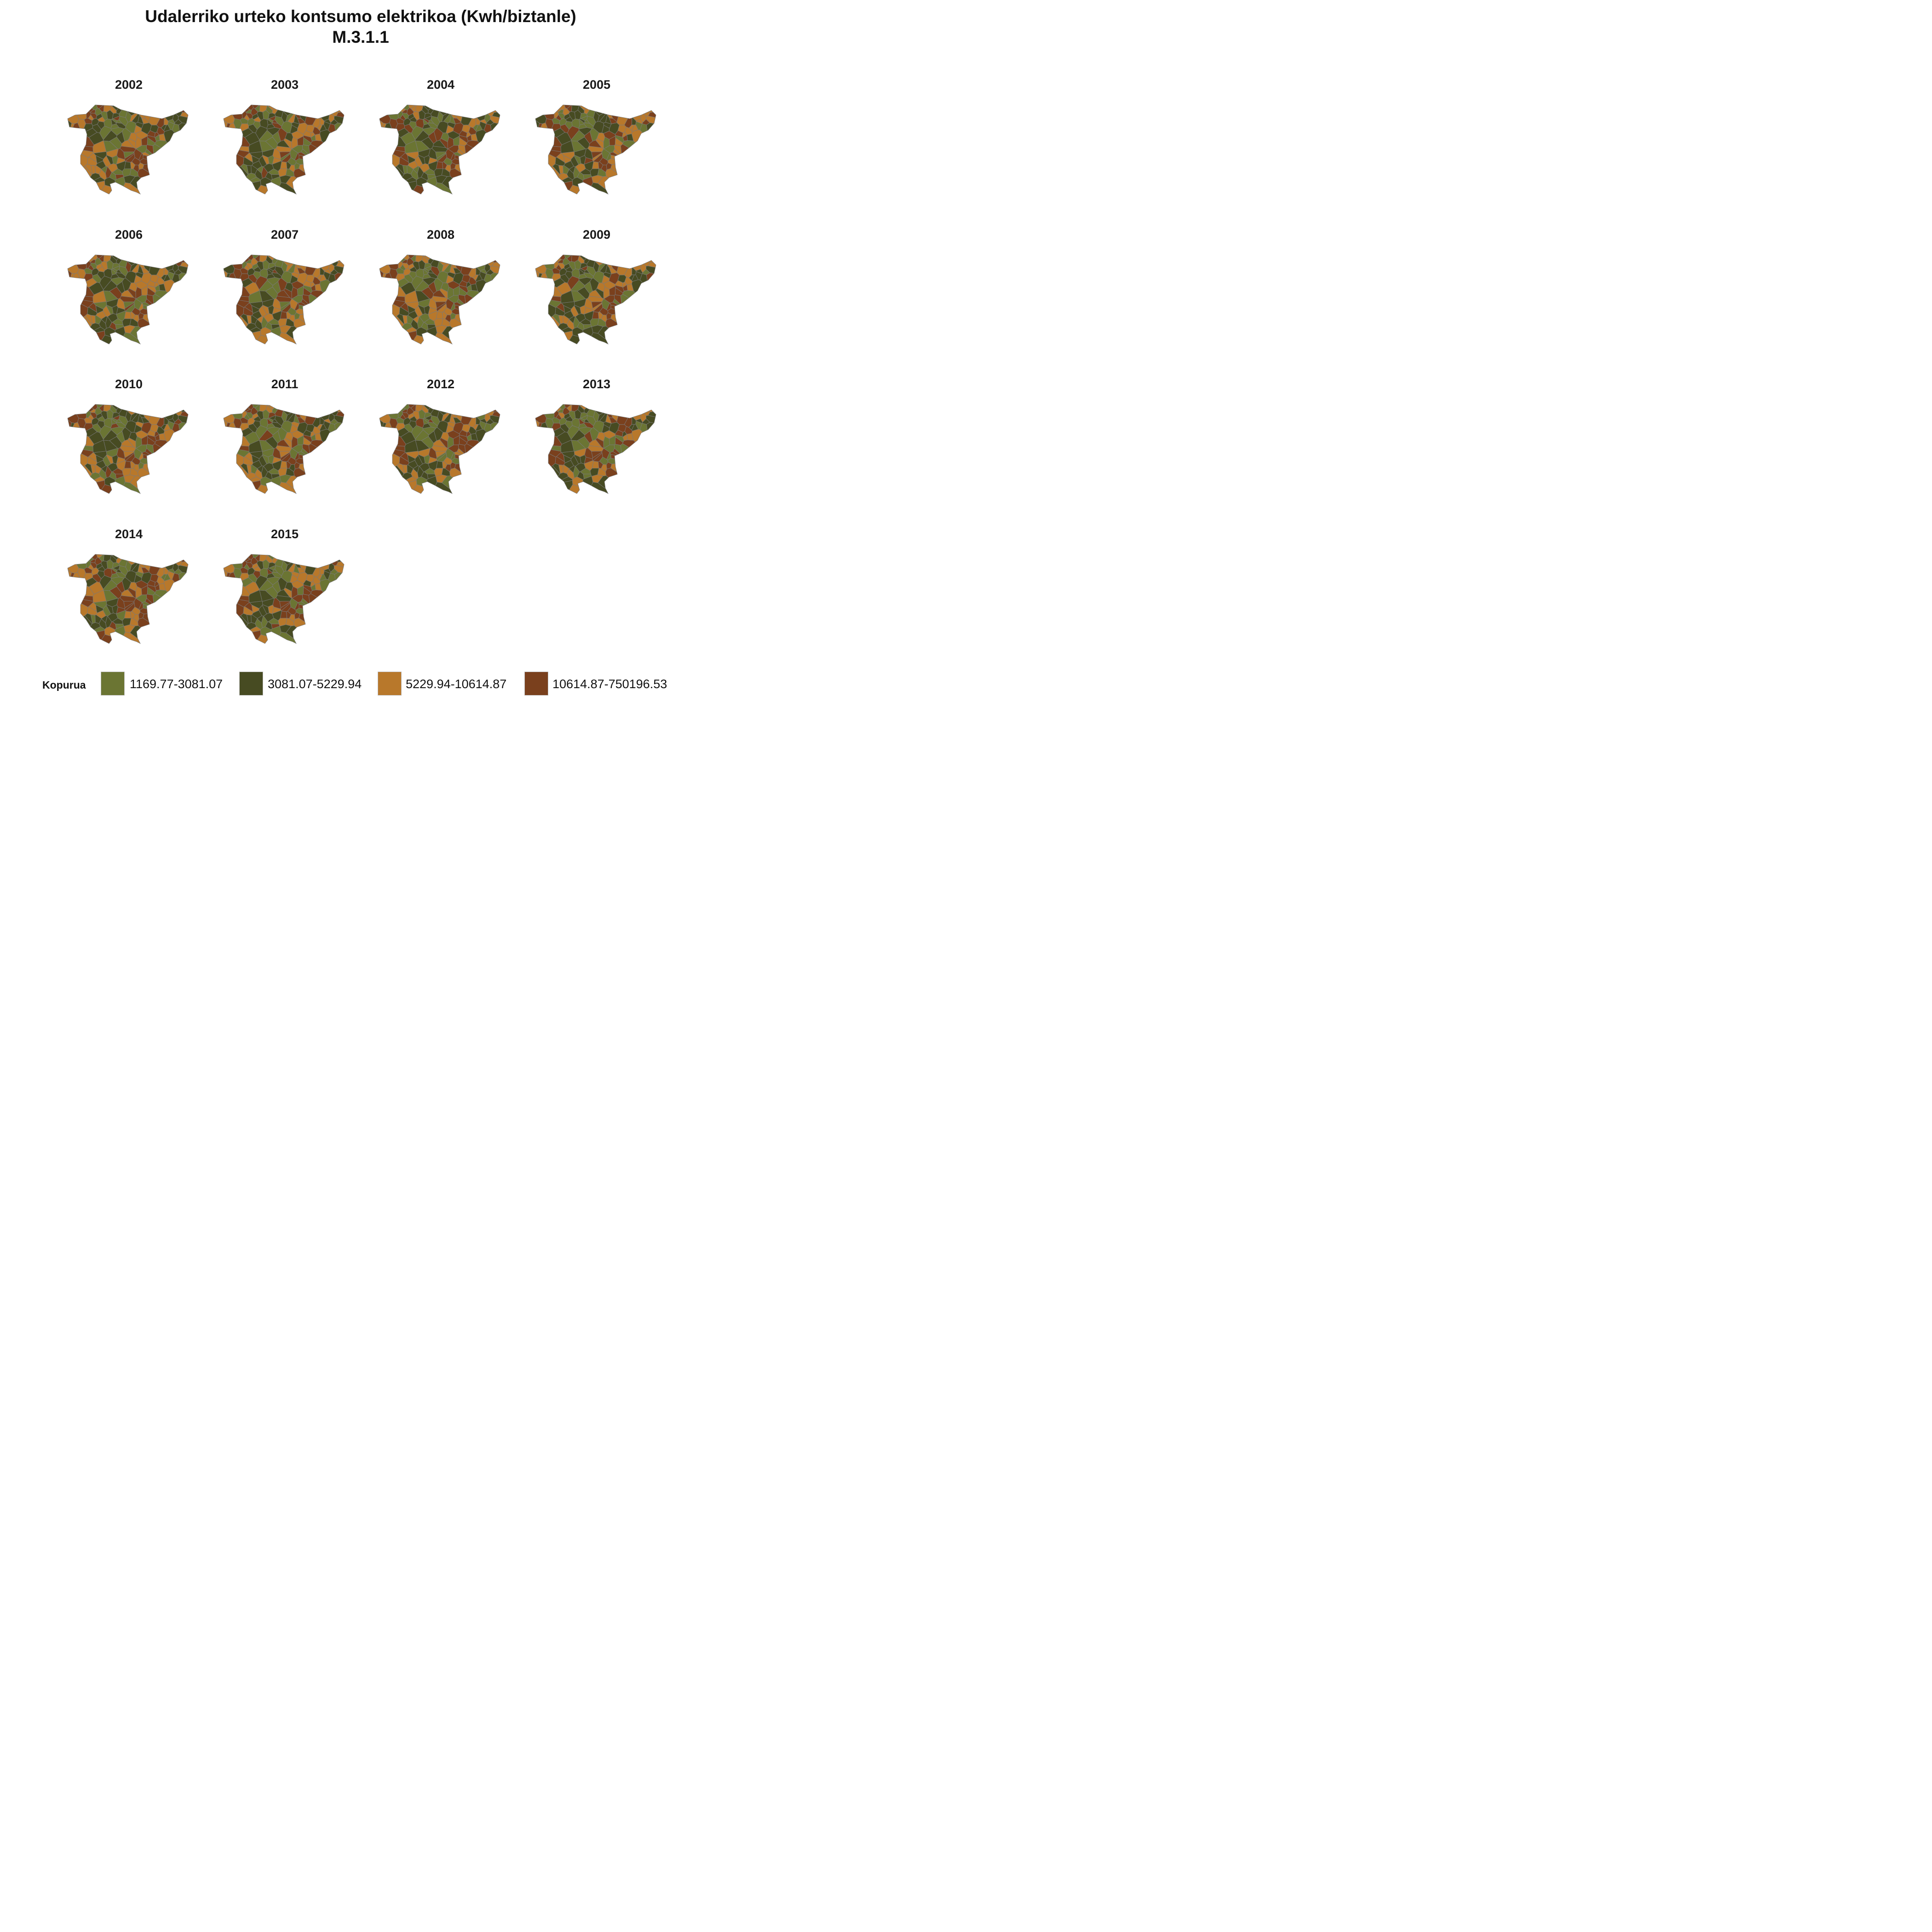  Describe the element at coordinates (456, 684) in the screenshot. I see `legend-label-3: 5229.94-10614.87` at that location.